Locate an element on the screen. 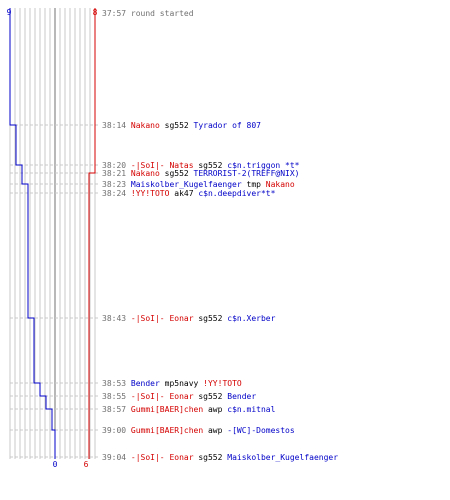  event-time: 38:20 is located at coordinates (116, 165).